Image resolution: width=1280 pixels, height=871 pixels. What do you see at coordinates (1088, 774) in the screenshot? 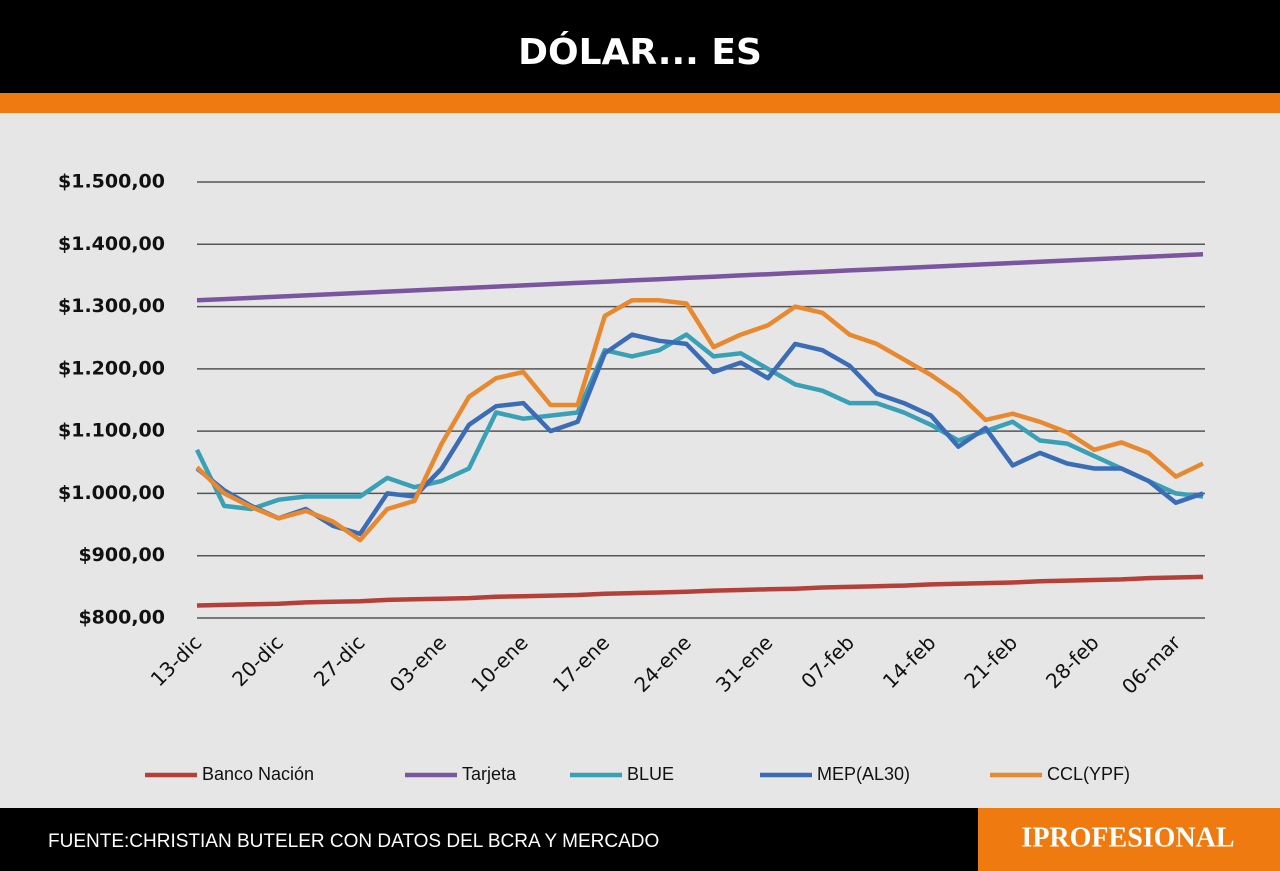
I see `legend-label: CCL(YPF)` at bounding box center [1088, 774].